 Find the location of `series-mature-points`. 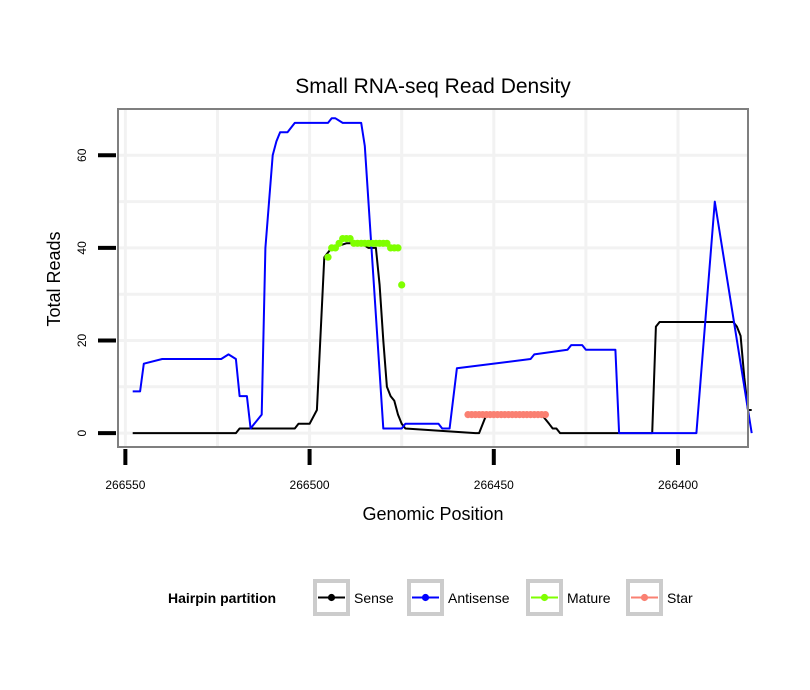

series-mature-points is located at coordinates (365, 262).